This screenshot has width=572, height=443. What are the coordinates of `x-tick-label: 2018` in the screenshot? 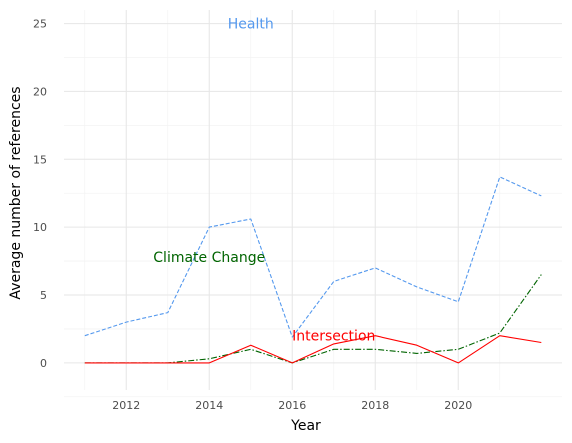 It's located at (375, 405).